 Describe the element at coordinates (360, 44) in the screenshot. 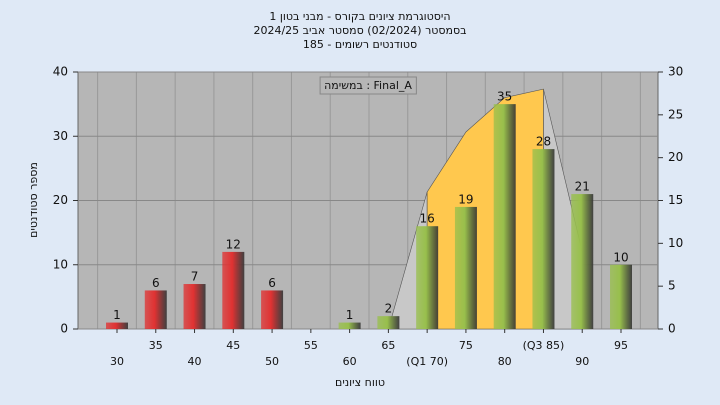

I see `chart-subtitle: סטודנטים רשומים - 185` at that location.